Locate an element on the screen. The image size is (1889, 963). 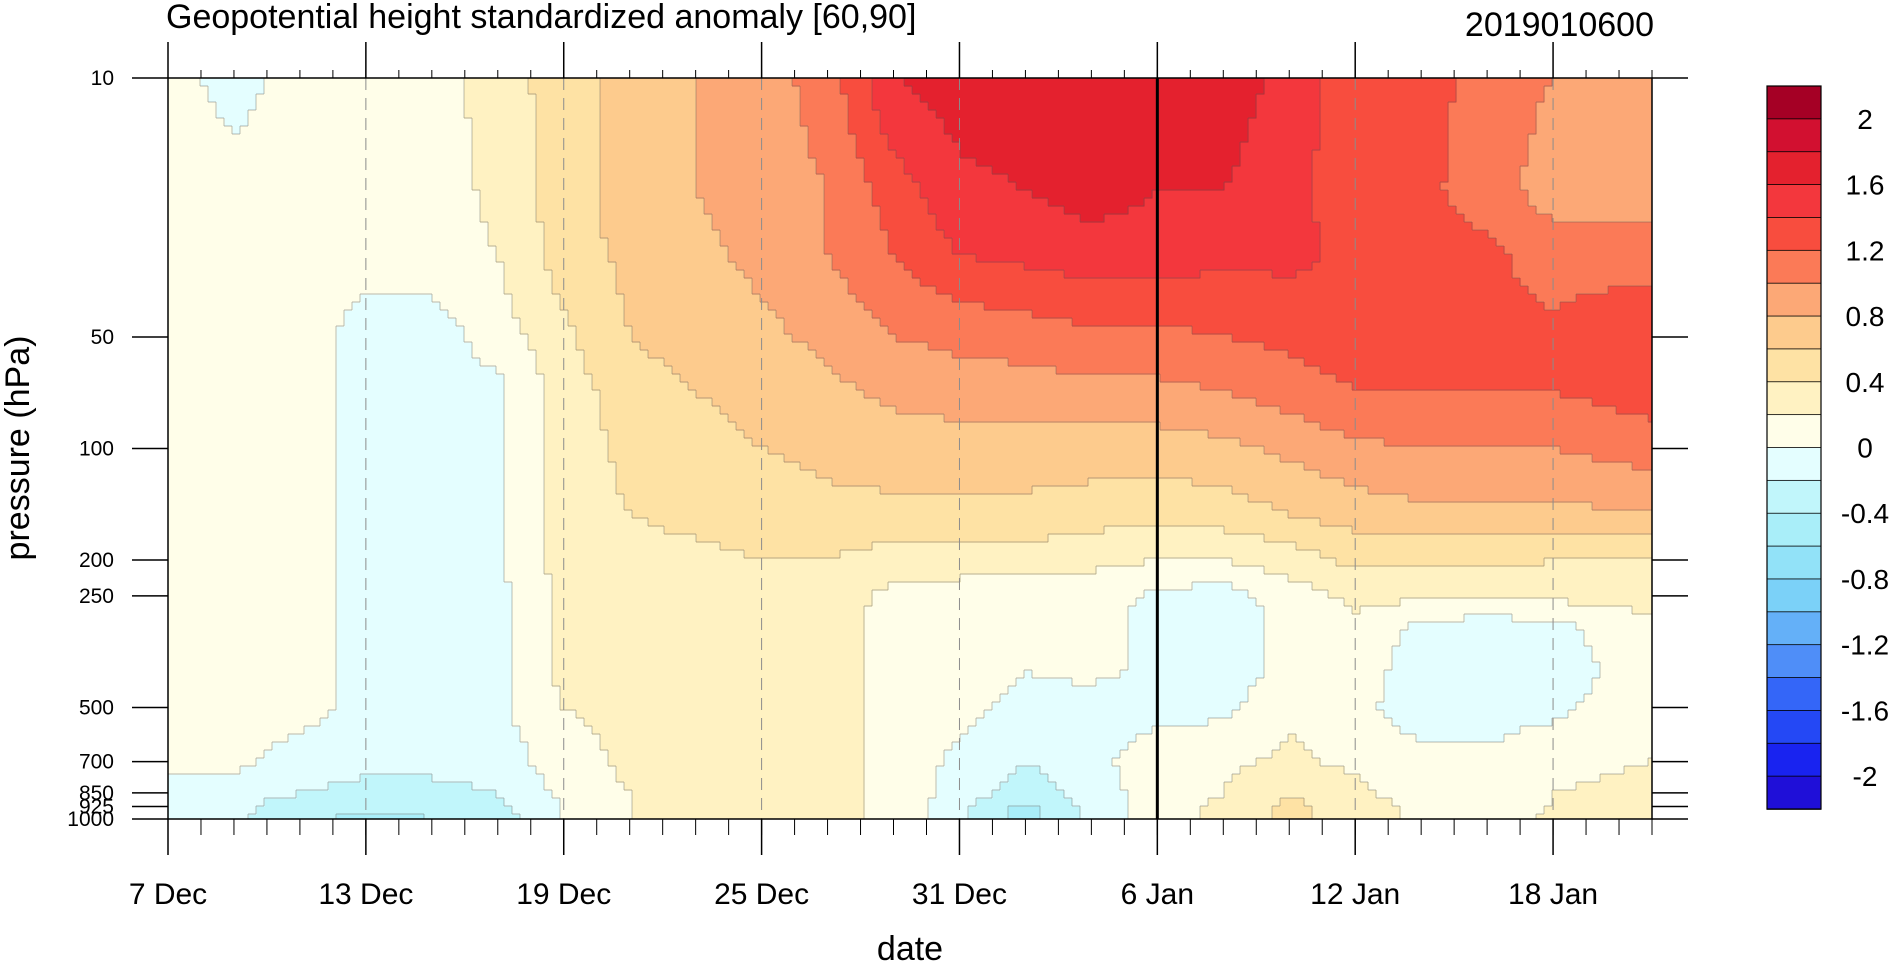
y-tick-label: 850 is located at coordinates (96, 793).